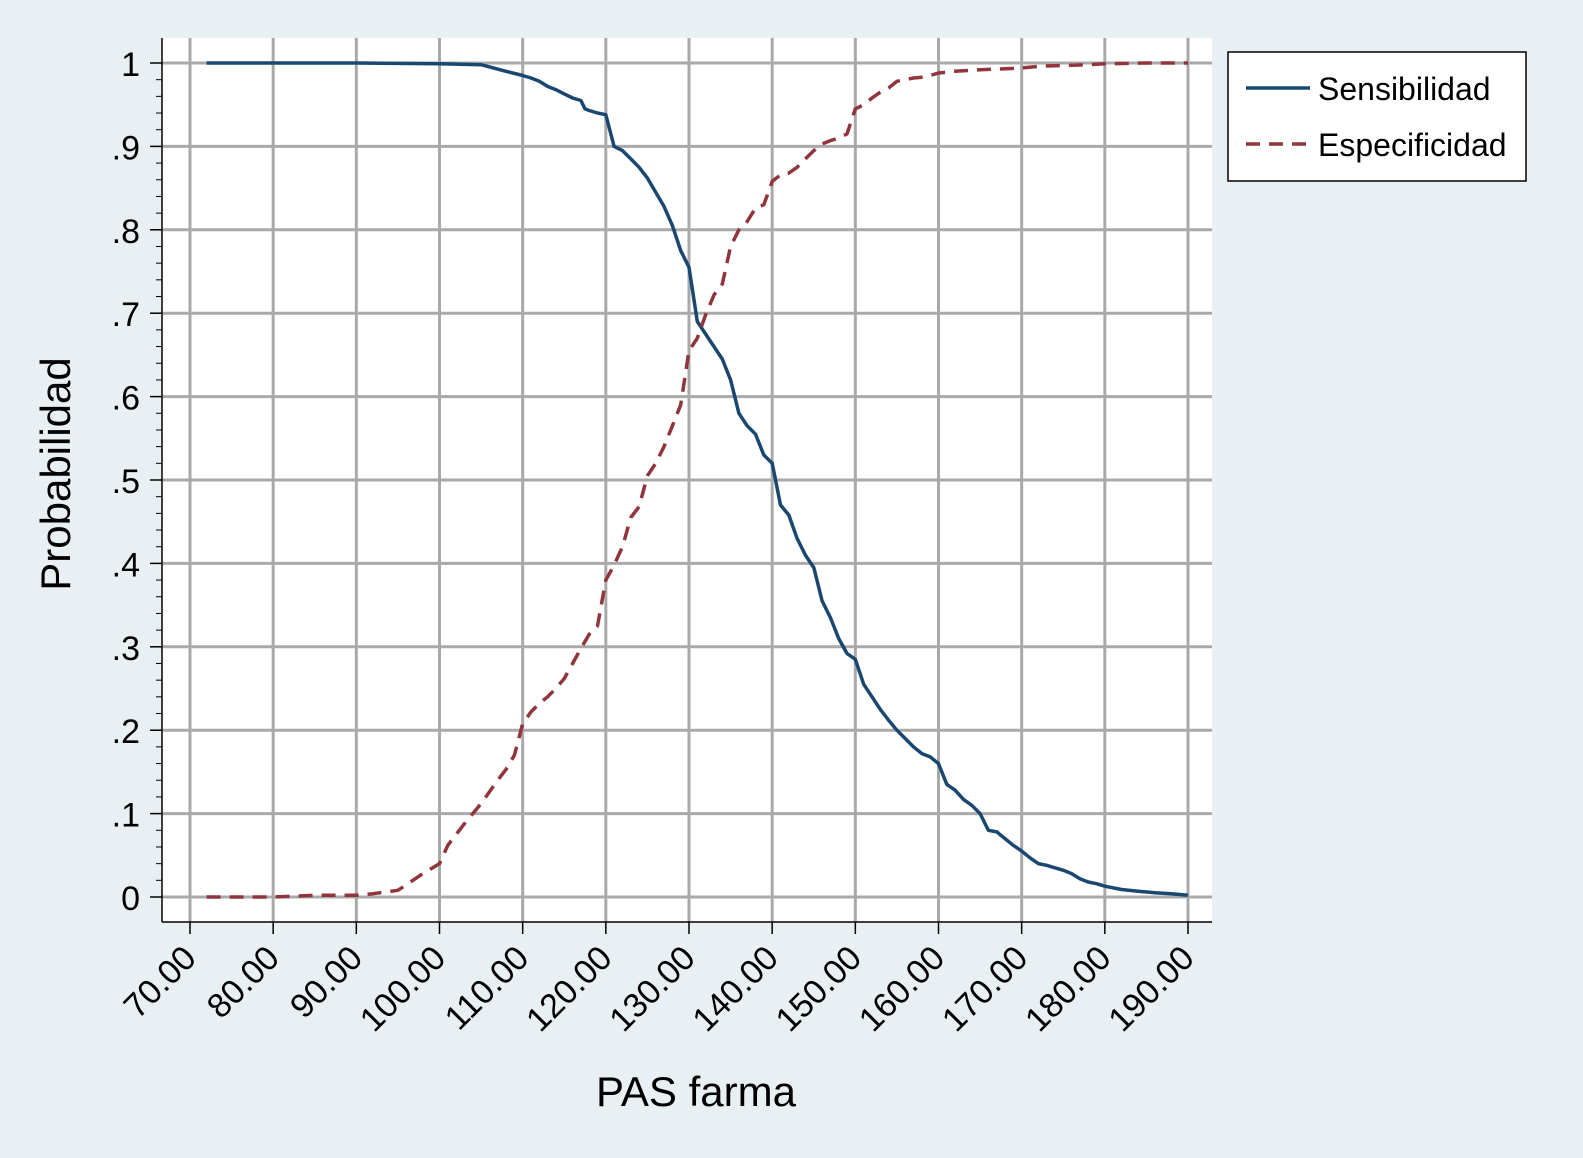  What do you see at coordinates (130, 65) in the screenshot?
I see `y-tick-label: 1` at bounding box center [130, 65].